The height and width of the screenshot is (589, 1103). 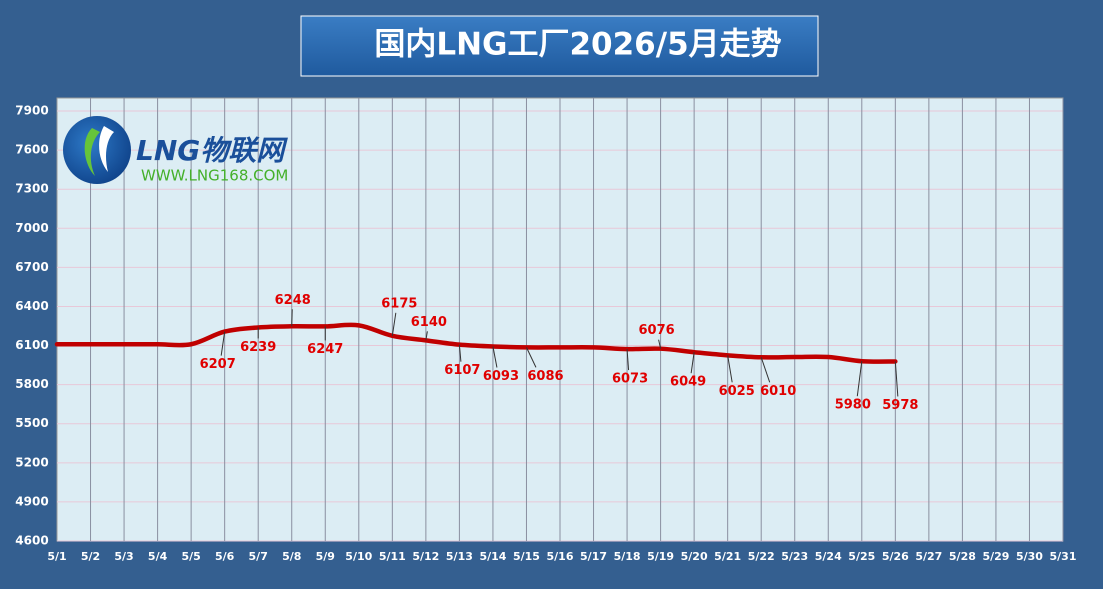 What do you see at coordinates (90, 556) in the screenshot?
I see `x-tick-label: 5/2` at bounding box center [90, 556].